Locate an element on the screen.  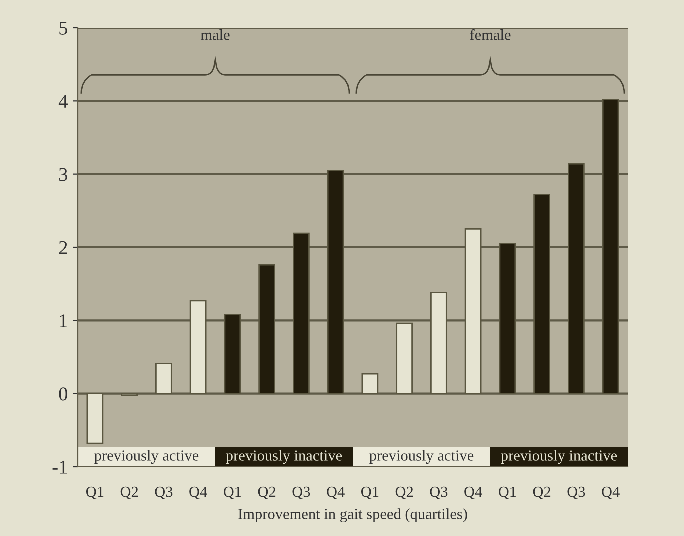
y-tick-label: 5 is located at coordinates (64, 28).